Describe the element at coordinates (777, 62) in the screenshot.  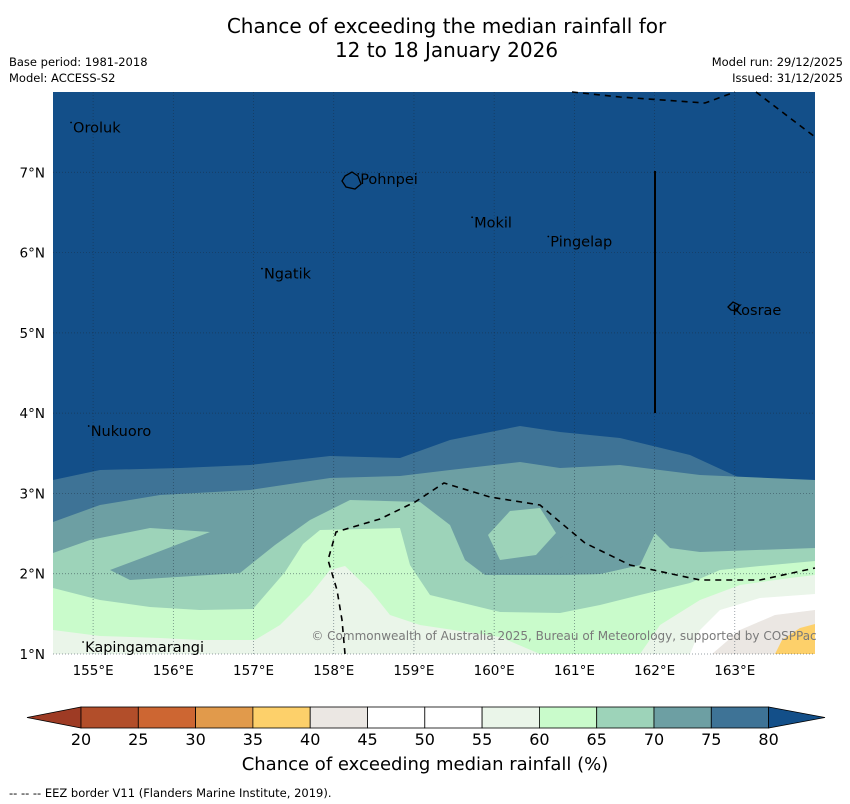
I see `model-run: Model run: 29/12/2025` at that location.